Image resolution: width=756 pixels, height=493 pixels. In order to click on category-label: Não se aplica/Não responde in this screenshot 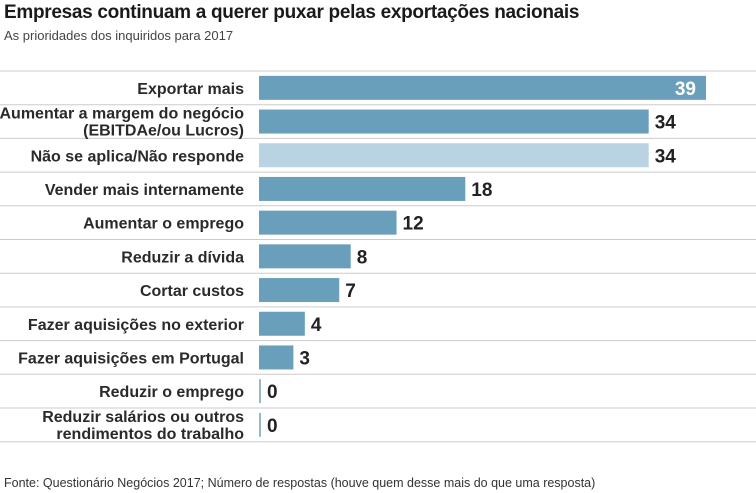, I will do `click(138, 156)`.